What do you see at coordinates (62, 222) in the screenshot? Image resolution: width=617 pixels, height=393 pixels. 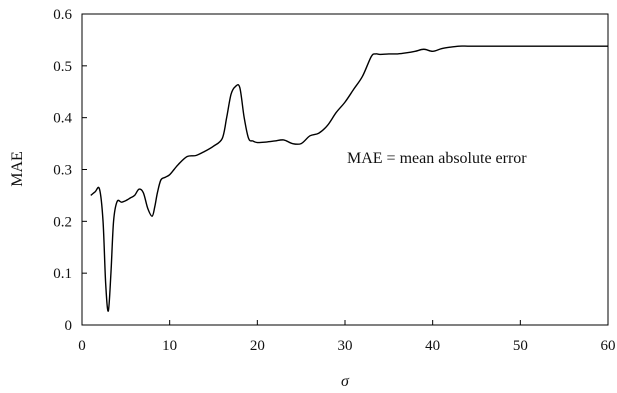 I see `y-tick-label: 0.2` at bounding box center [62, 222].